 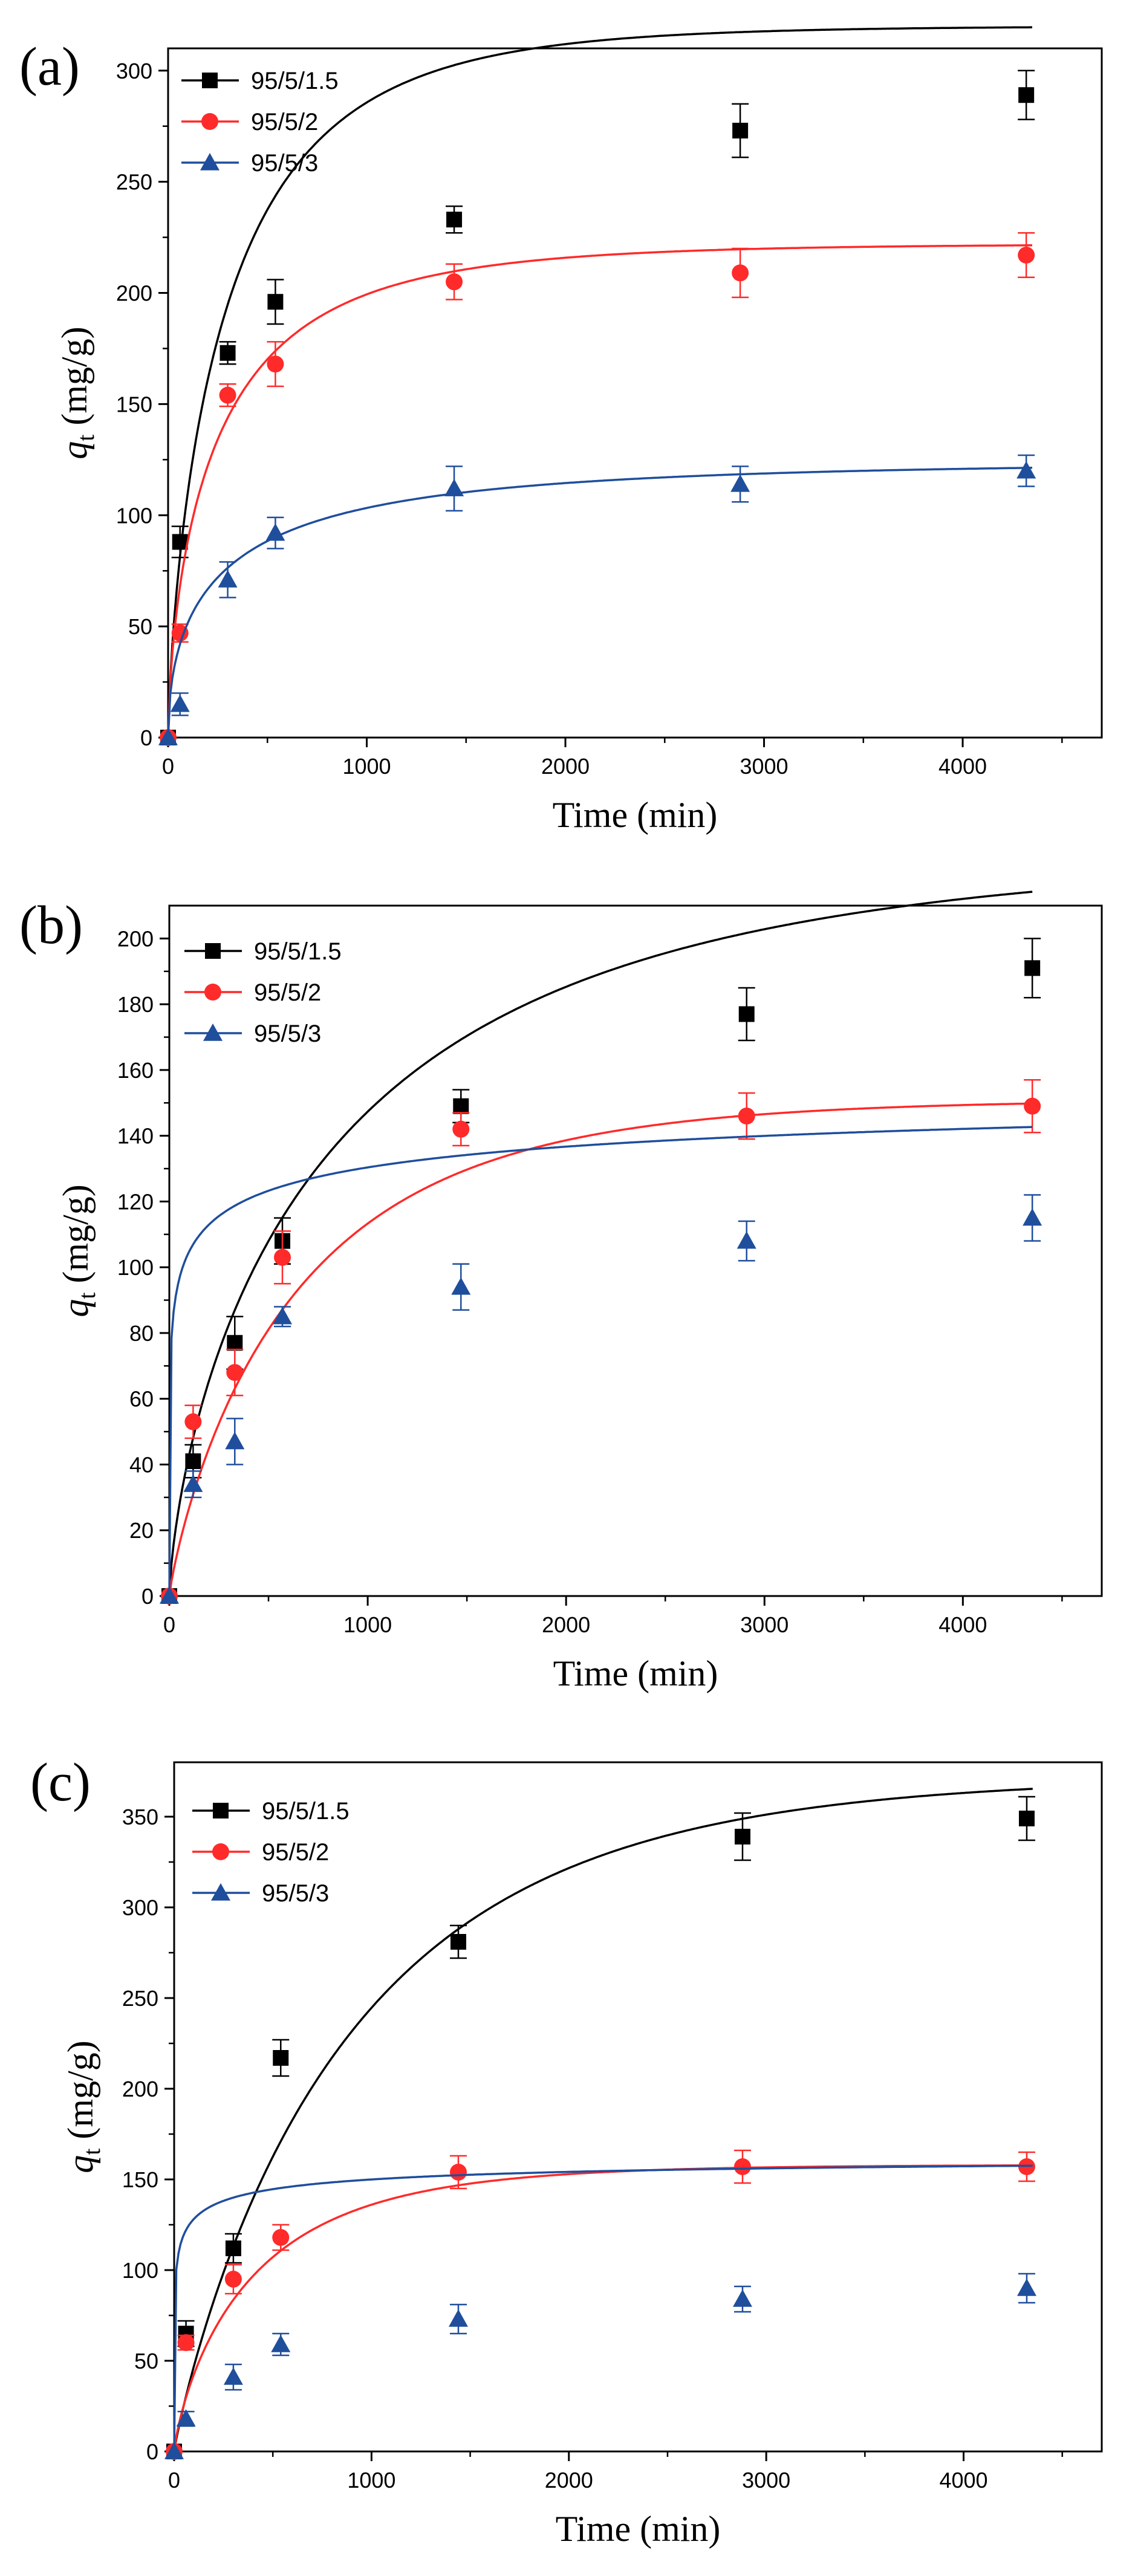 What do you see at coordinates (141, 1399) in the screenshot?
I see `y-tick-label: 60` at bounding box center [141, 1399].